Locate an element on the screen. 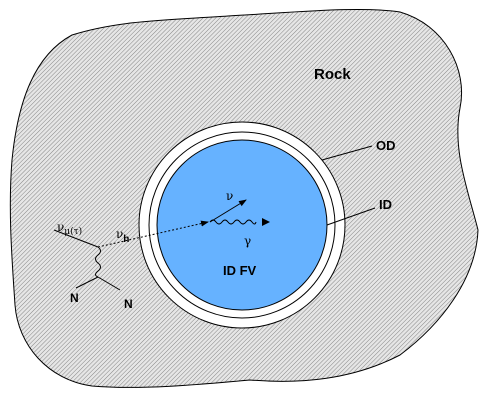 The width and height of the screenshot is (482, 398). rock-label: Rock is located at coordinates (332, 74).